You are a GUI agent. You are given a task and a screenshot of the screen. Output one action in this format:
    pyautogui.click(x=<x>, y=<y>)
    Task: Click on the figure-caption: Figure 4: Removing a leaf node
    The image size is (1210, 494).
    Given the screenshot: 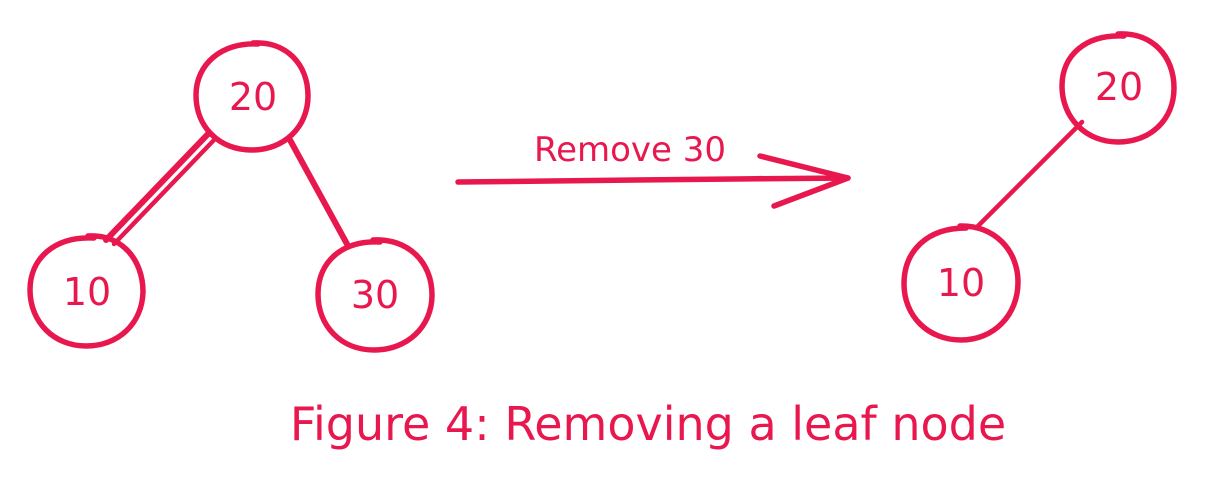 What is the action you would take?
    pyautogui.click(x=648, y=424)
    